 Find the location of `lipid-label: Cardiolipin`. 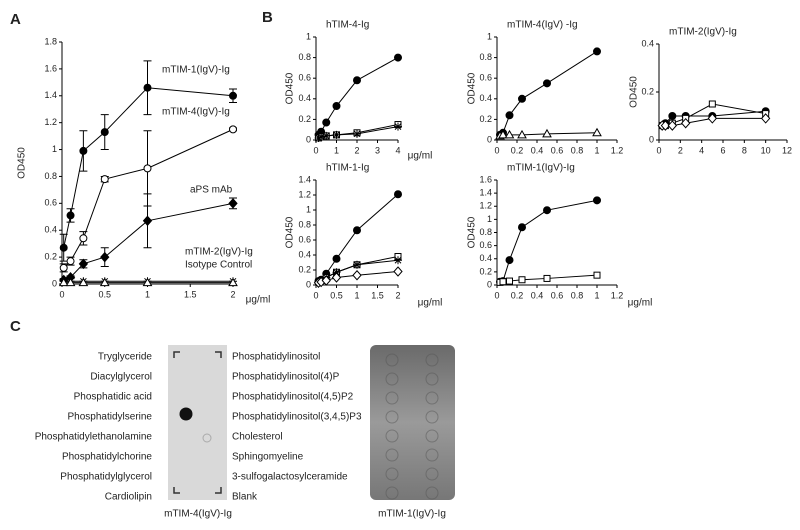

lipid-label: Cardiolipin is located at coordinates (128, 497).